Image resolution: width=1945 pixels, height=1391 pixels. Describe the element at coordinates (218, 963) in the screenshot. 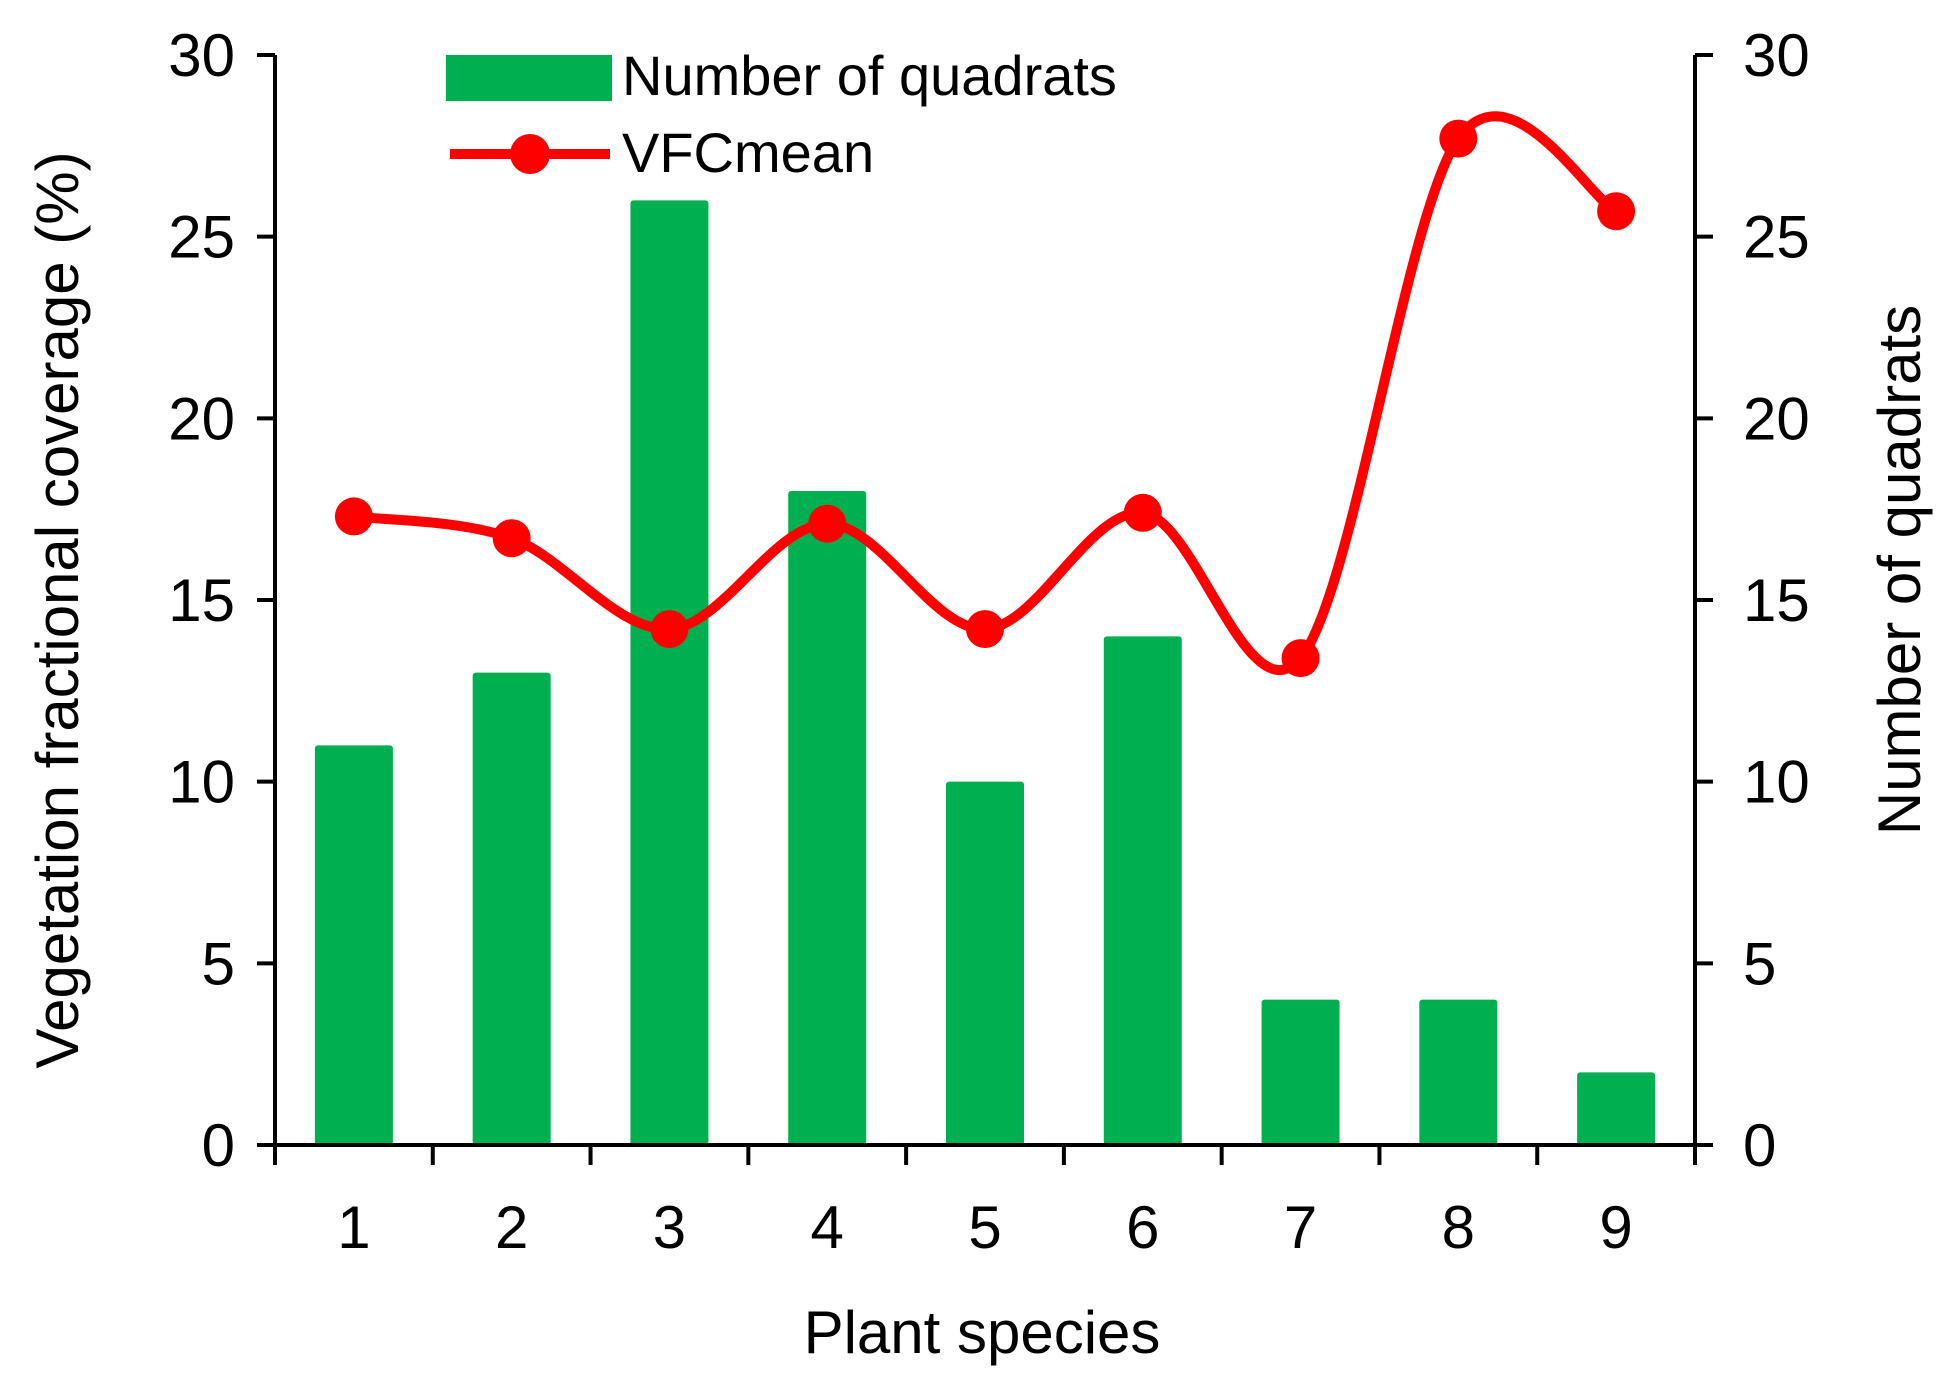

I see `y-tick-label-left: 5` at that location.